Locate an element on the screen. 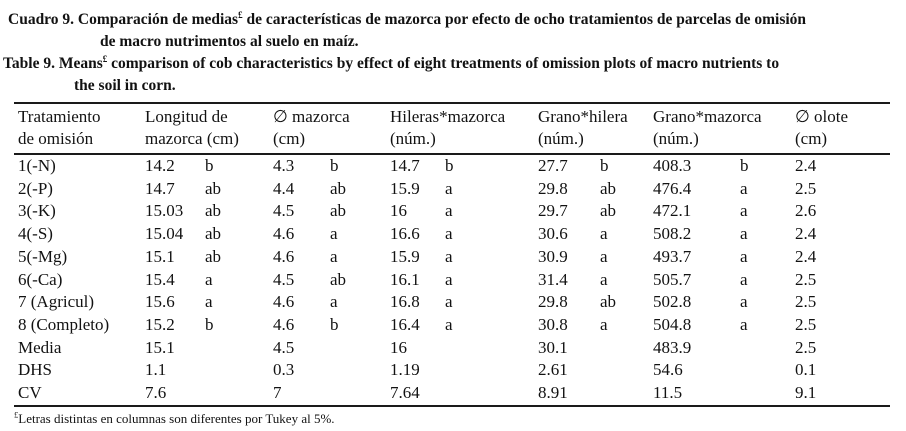  value-cell: 15.04 ab is located at coordinates (205, 234).